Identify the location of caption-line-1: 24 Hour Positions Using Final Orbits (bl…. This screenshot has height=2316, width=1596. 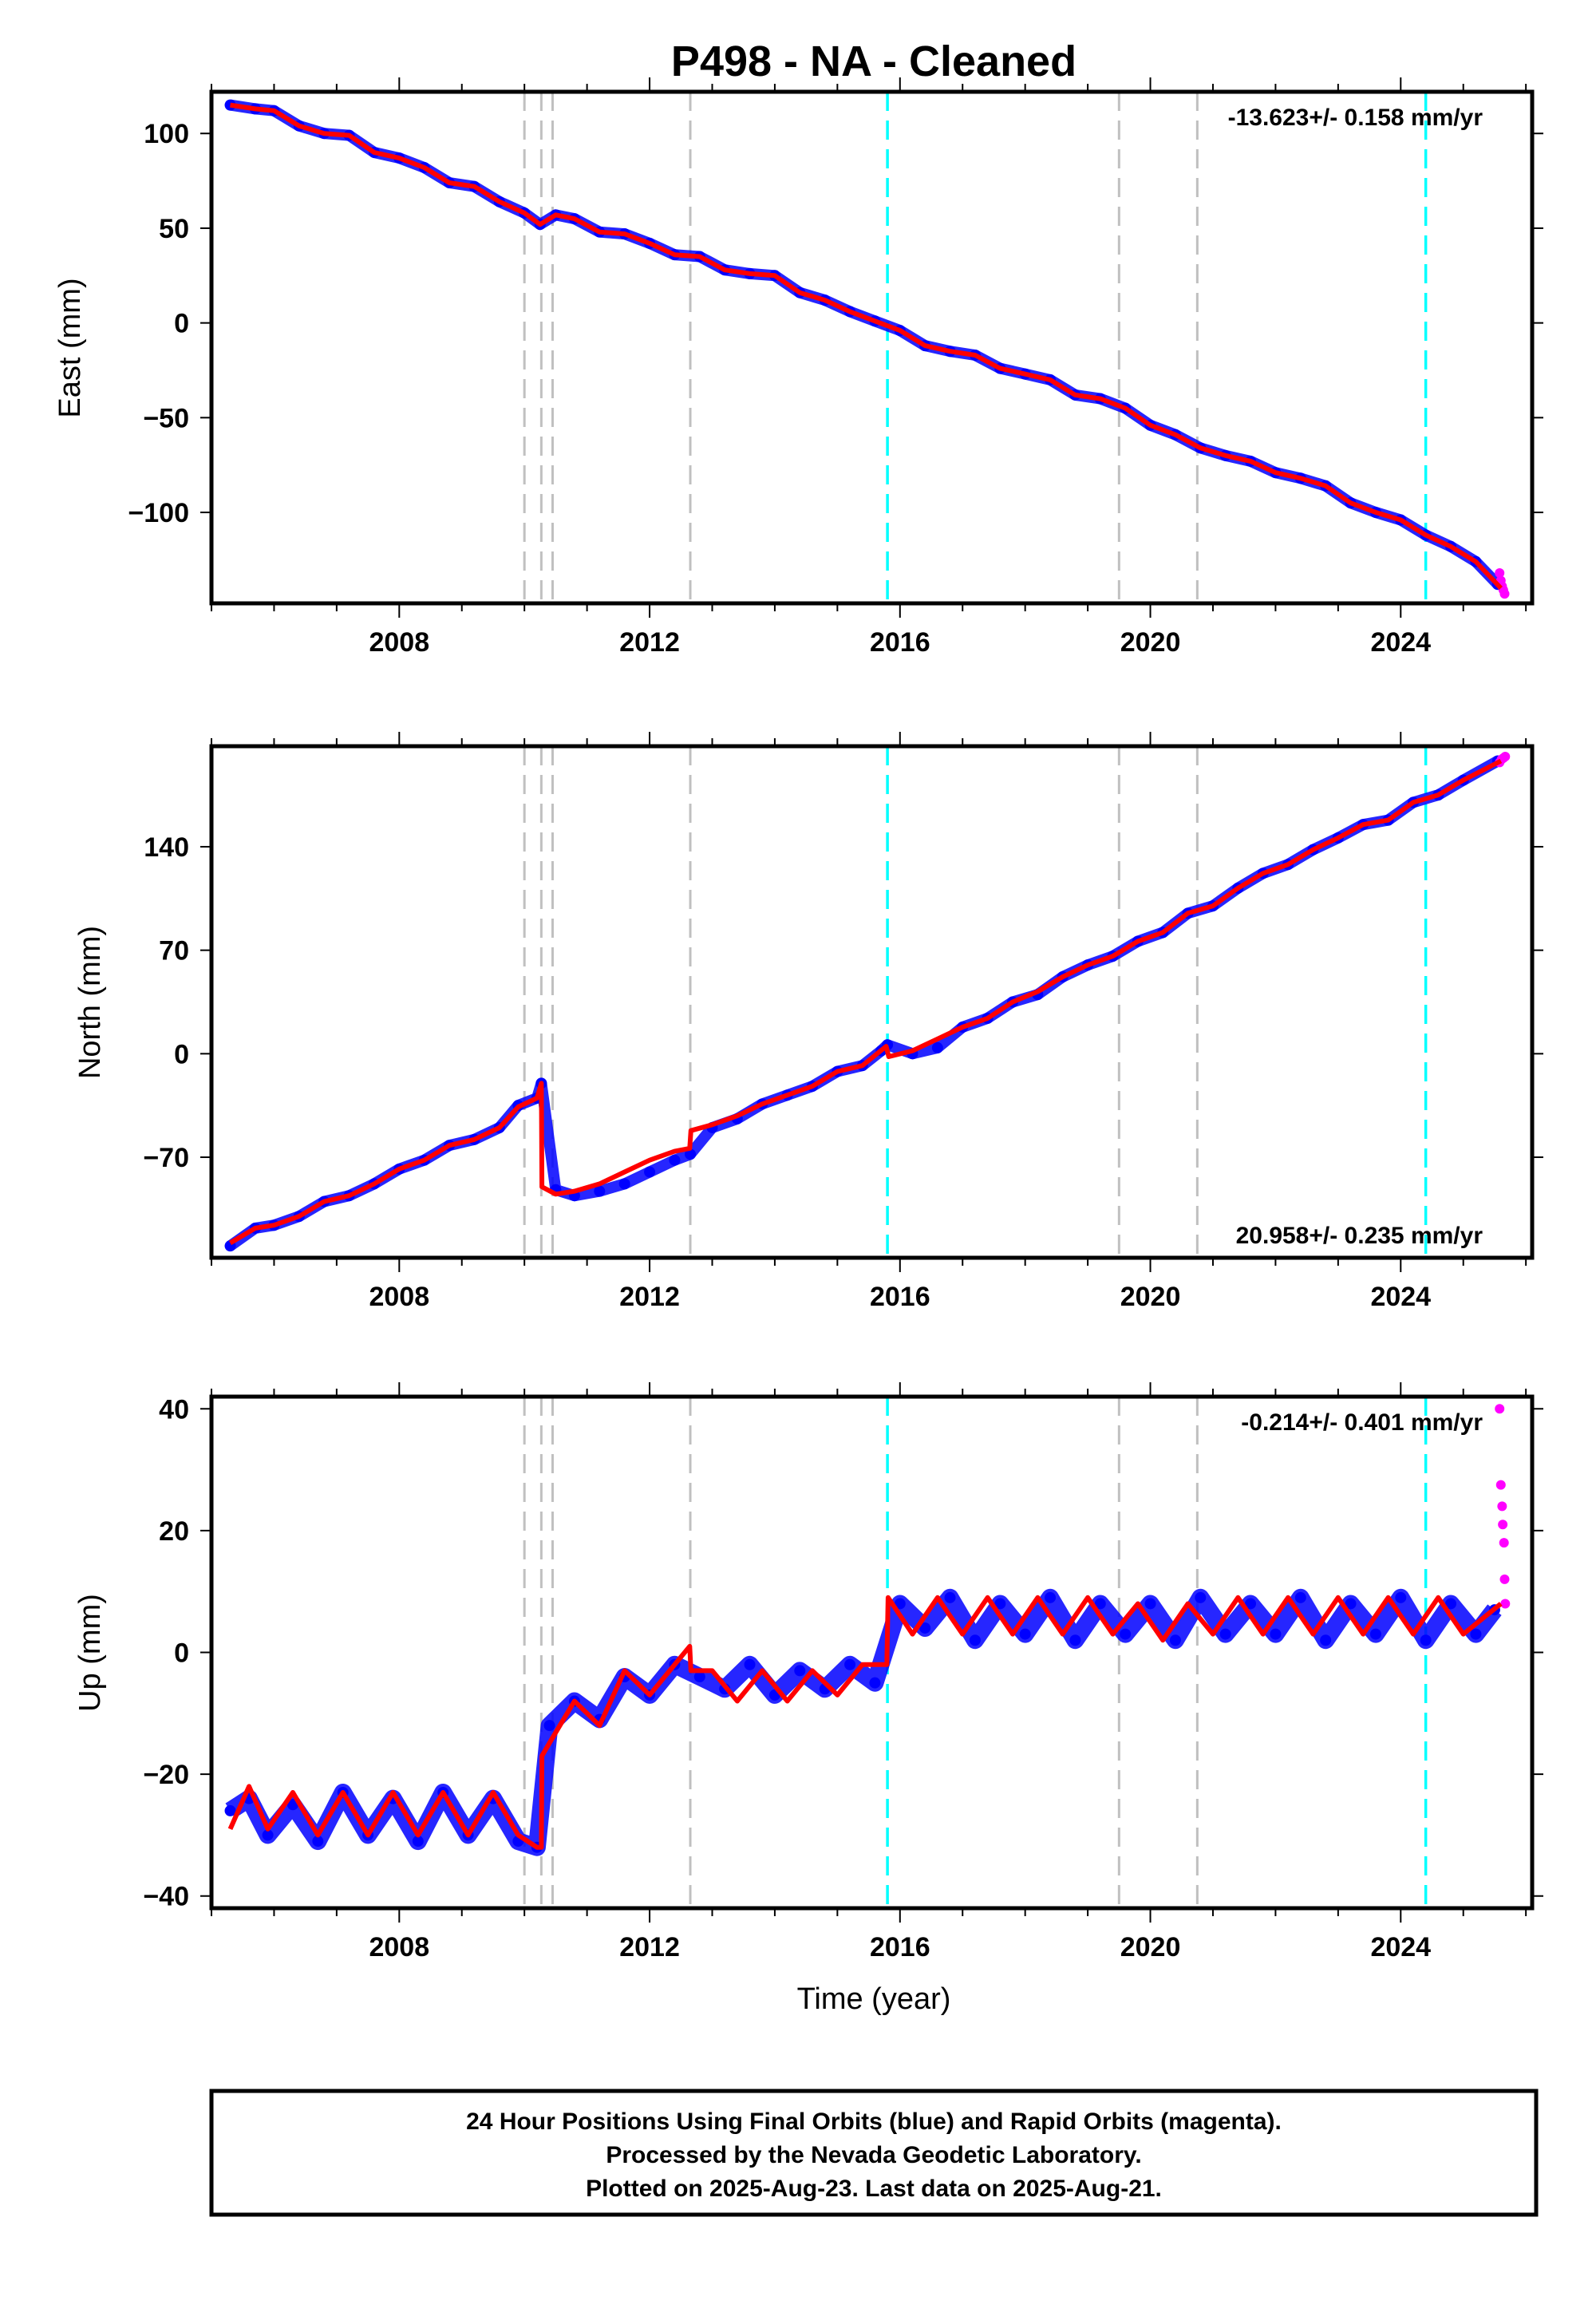
(874, 2122).